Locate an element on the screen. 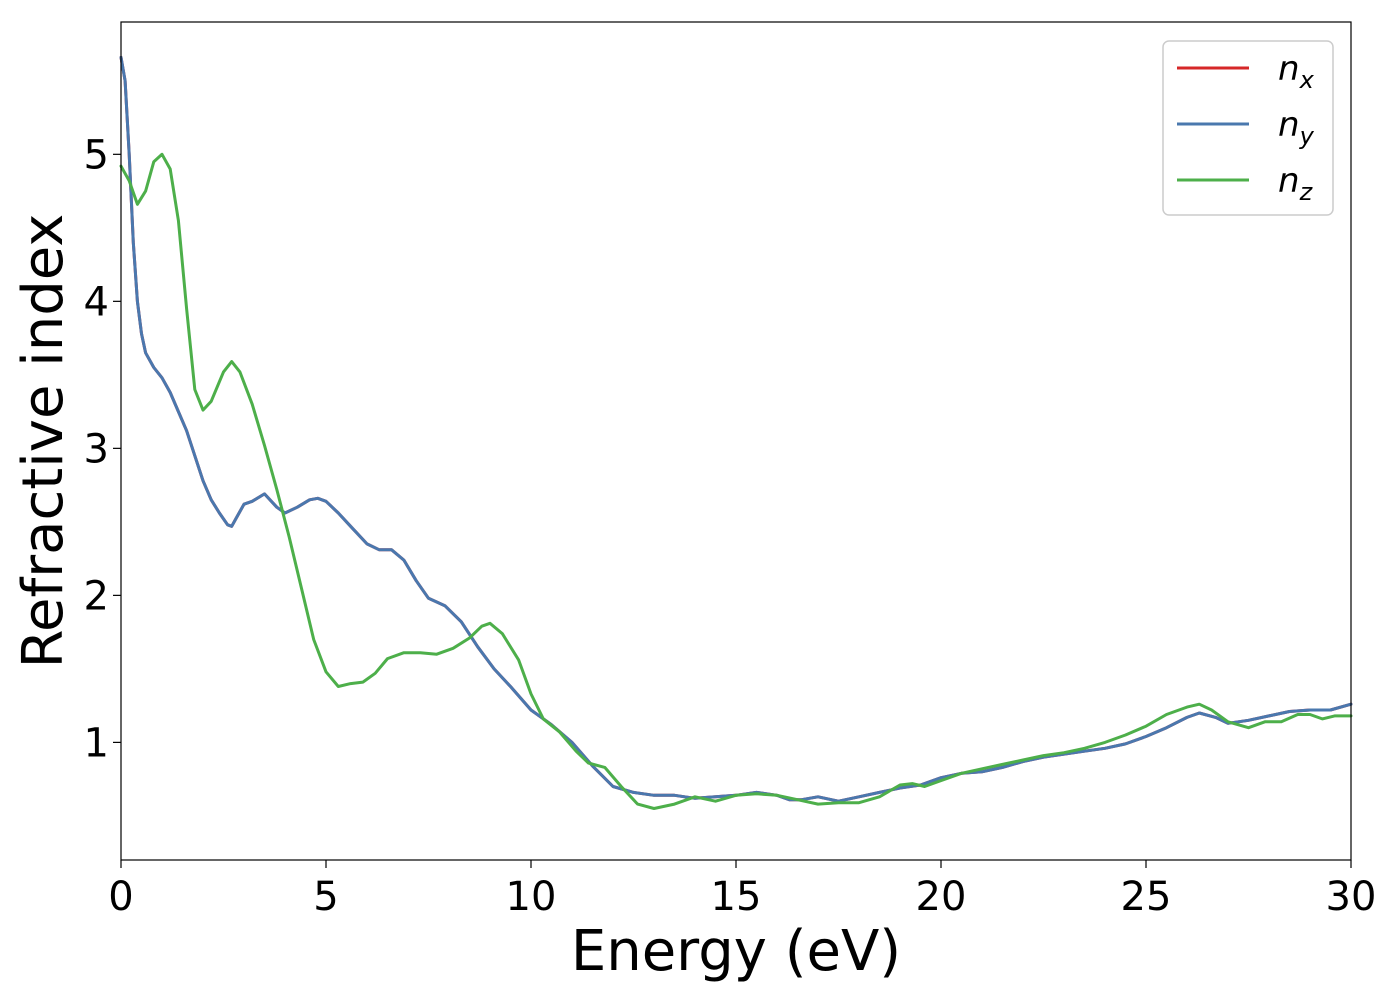 Image resolution: width=1400 pixels, height=1000 pixels. legend-label-ny: ny is located at coordinates (1296, 127).